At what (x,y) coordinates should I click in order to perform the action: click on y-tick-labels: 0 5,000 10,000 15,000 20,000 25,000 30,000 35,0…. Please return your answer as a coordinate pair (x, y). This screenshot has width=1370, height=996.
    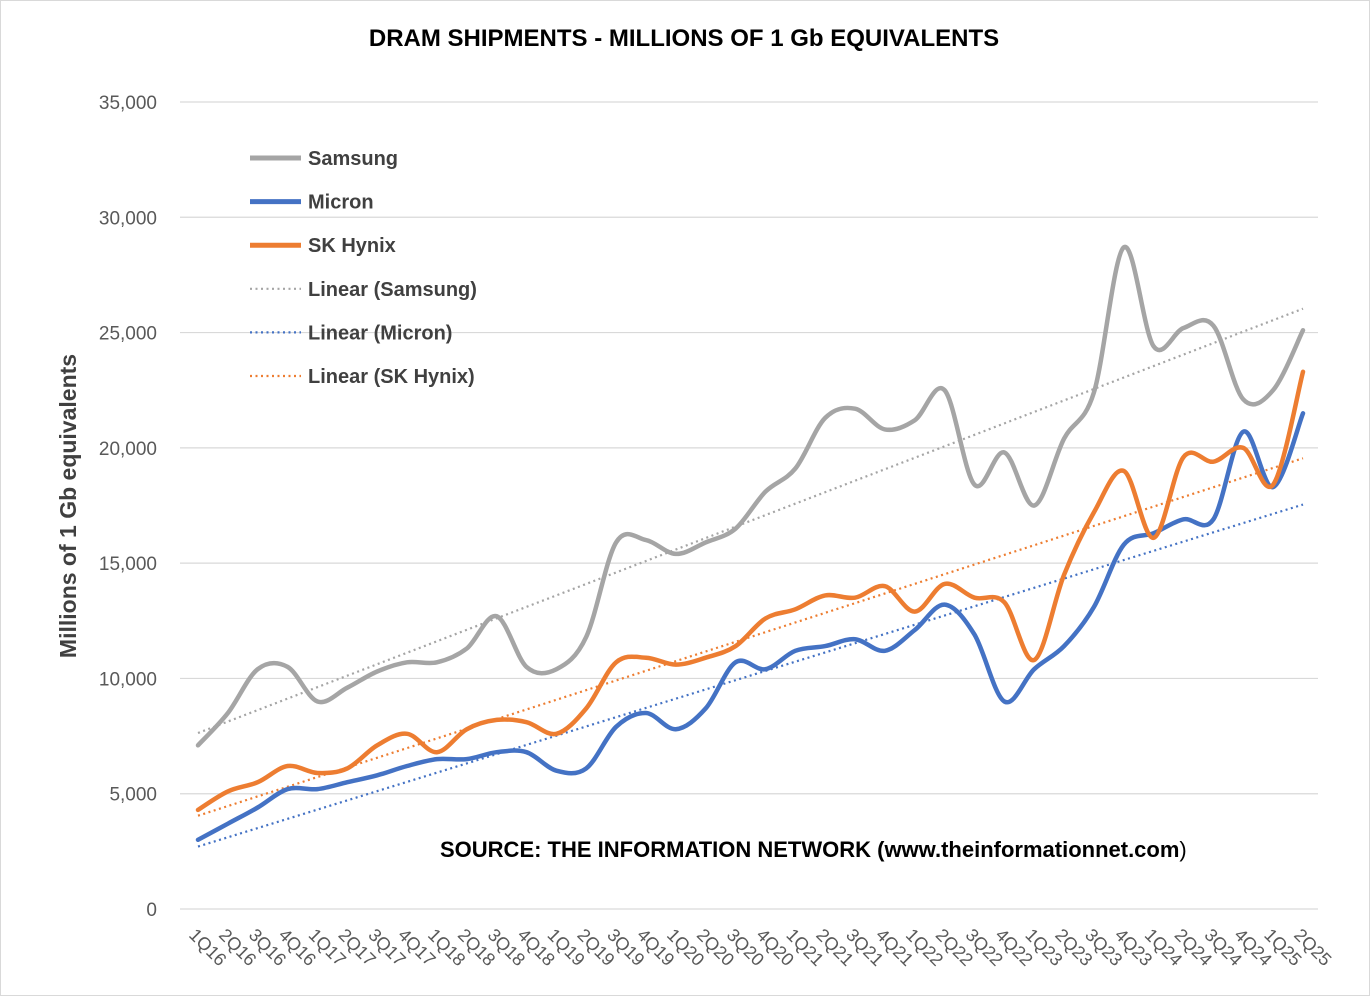
    Looking at the image, I should click on (128, 507).